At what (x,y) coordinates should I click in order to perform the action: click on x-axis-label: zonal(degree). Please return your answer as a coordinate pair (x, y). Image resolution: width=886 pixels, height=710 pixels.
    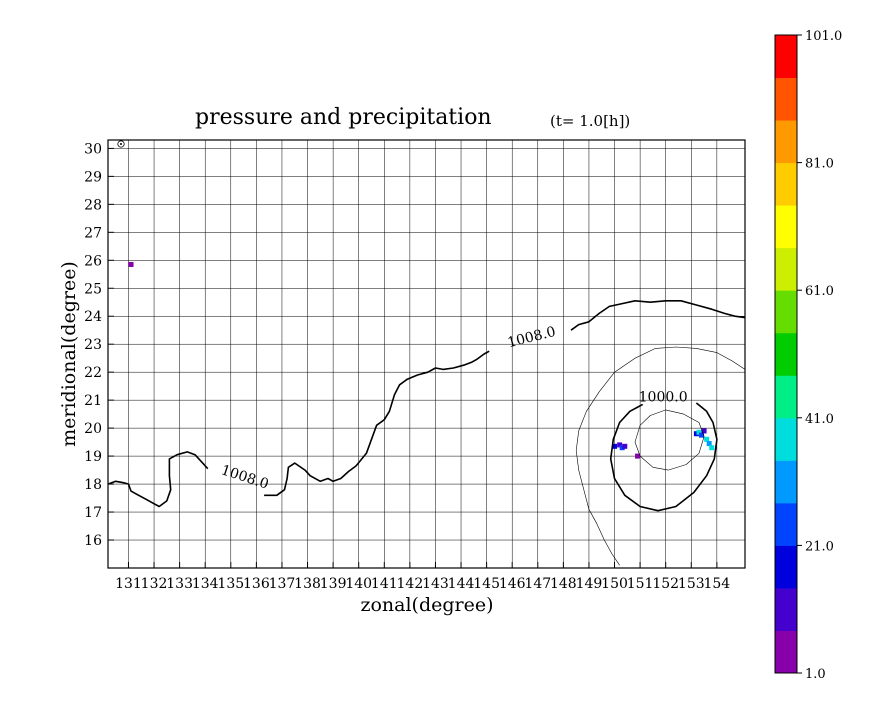
    Looking at the image, I should click on (426, 605).